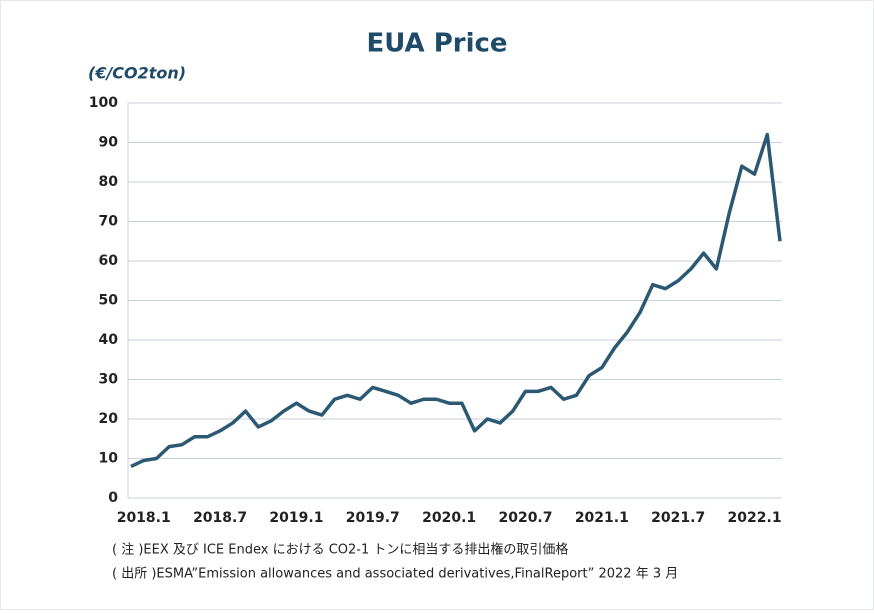 This screenshot has height=614, width=874. Describe the element at coordinates (602, 518) in the screenshot. I see `x-tick-label: 2021.1` at that location.